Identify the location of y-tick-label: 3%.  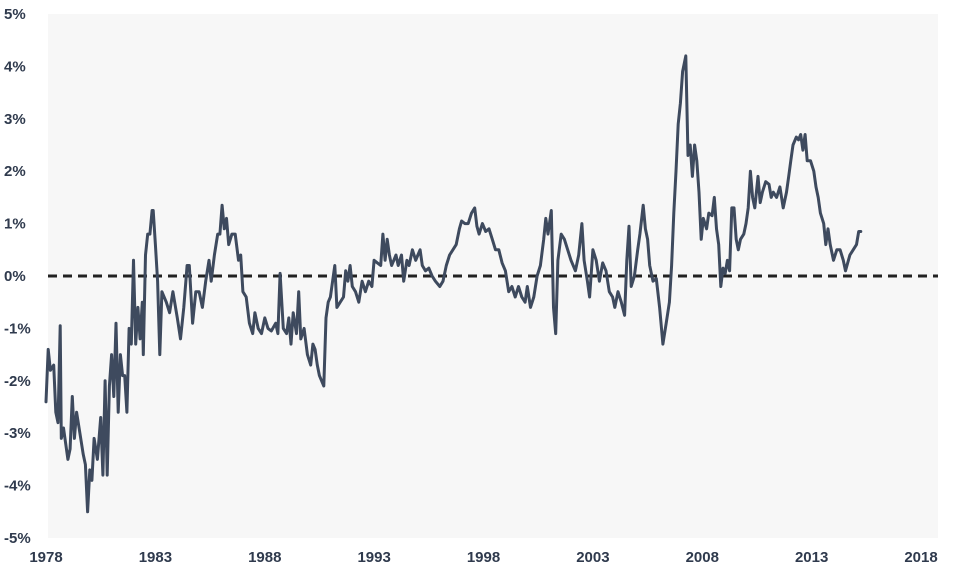
(15, 119).